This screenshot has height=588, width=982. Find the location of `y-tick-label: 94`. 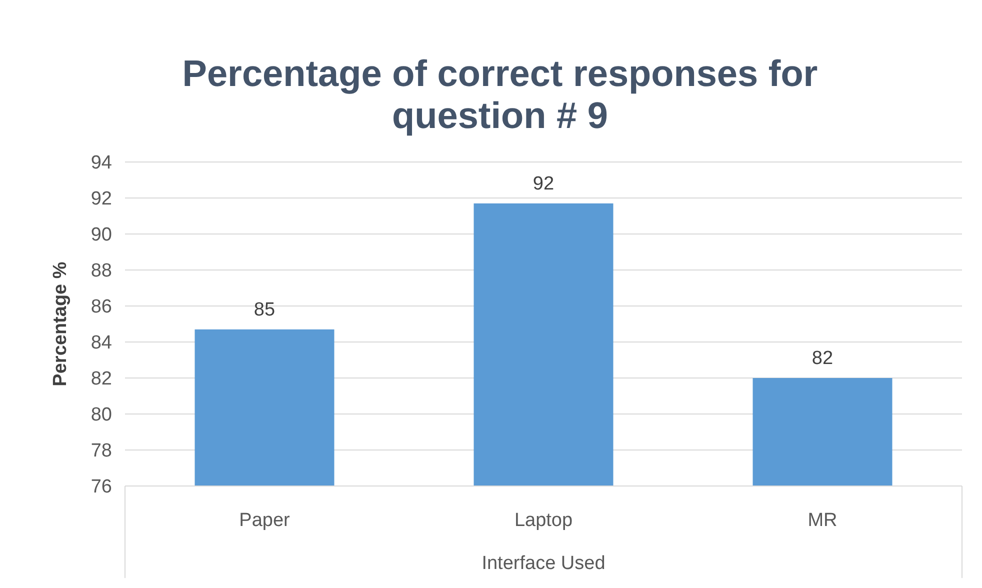

y-tick-label: 94 is located at coordinates (101, 163).